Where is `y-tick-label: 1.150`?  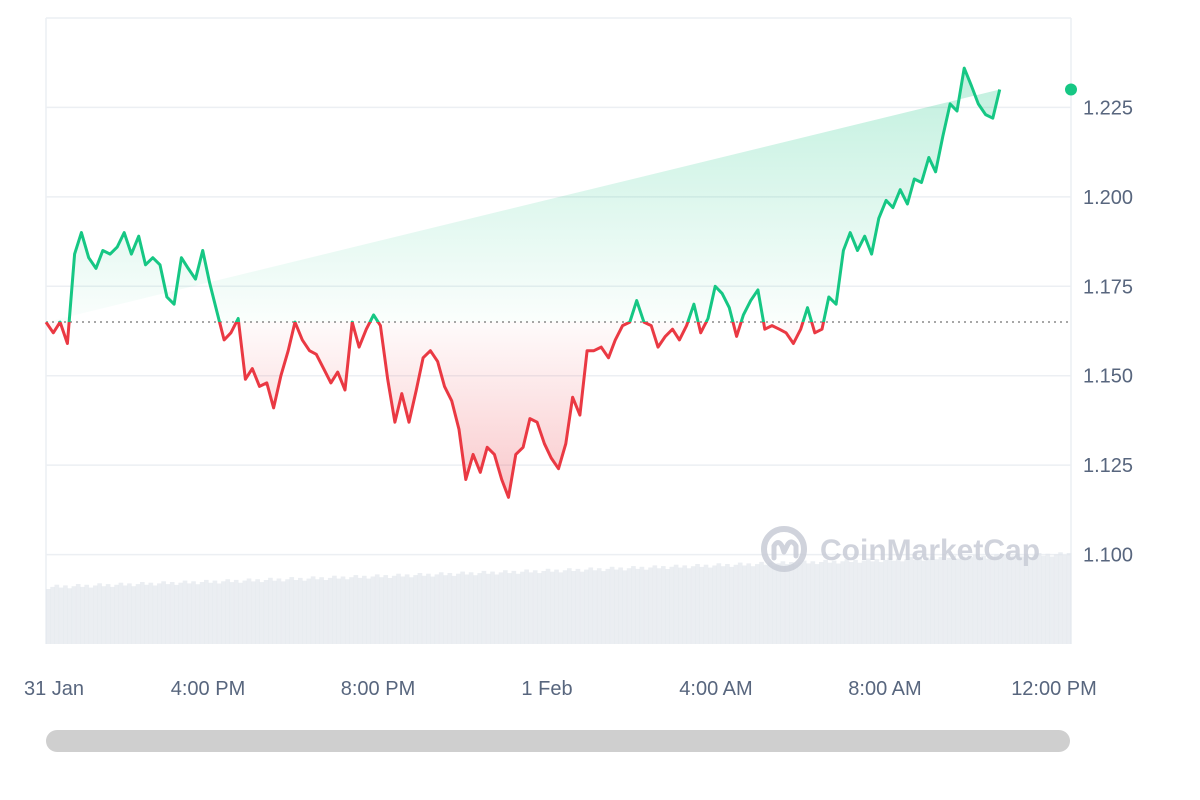
y-tick-label: 1.150 is located at coordinates (1108, 377).